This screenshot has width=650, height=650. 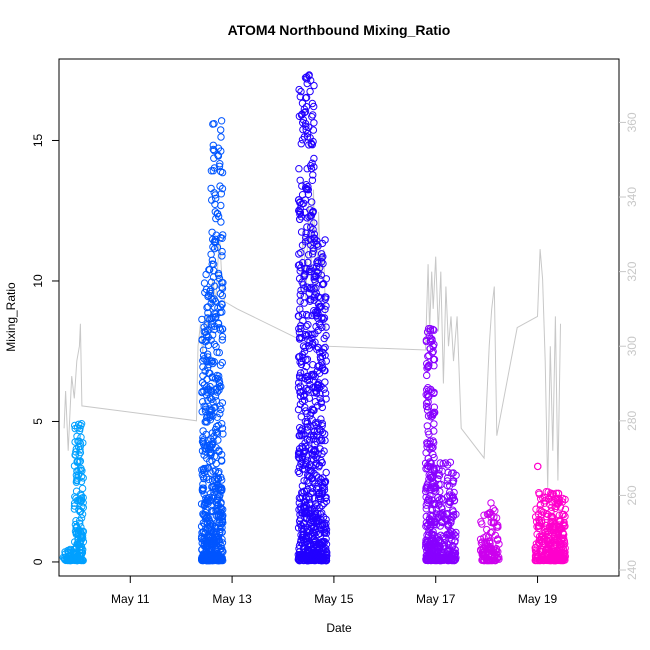 What do you see at coordinates (339, 30) in the screenshot?
I see `chart-title: ATOM4 Northbound Mixing_Ratio` at bounding box center [339, 30].